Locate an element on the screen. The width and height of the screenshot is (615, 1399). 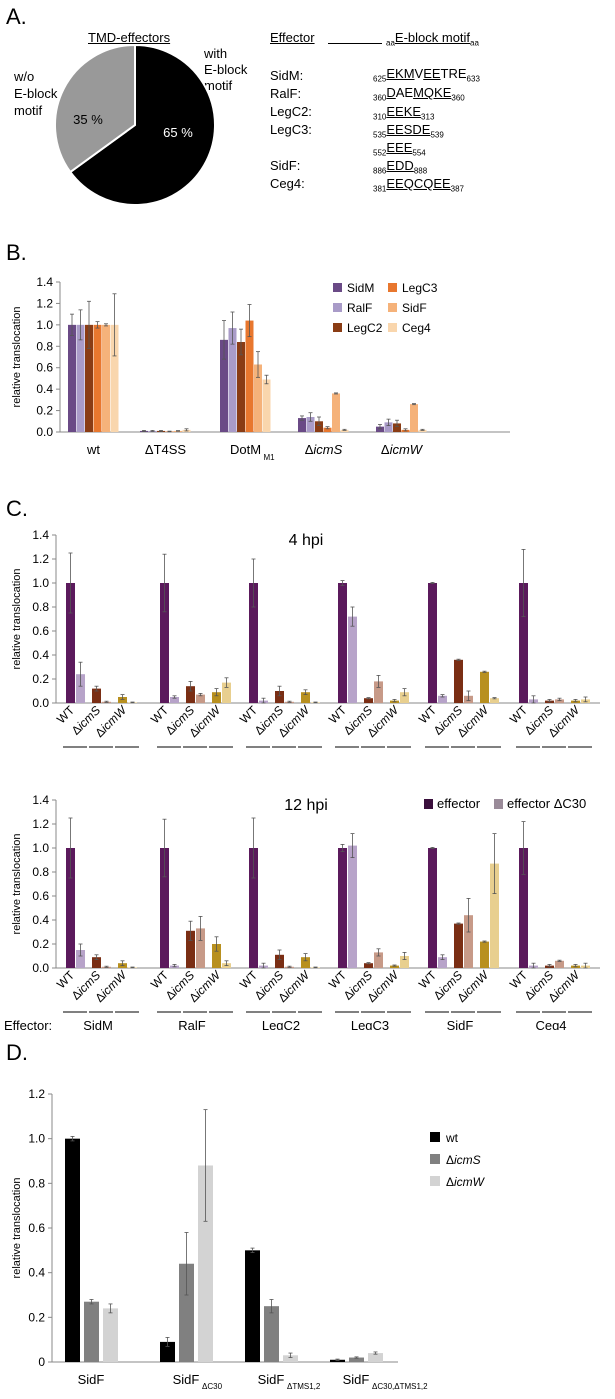
effector-group-label: LegC2 is located at coordinates (281, 754).